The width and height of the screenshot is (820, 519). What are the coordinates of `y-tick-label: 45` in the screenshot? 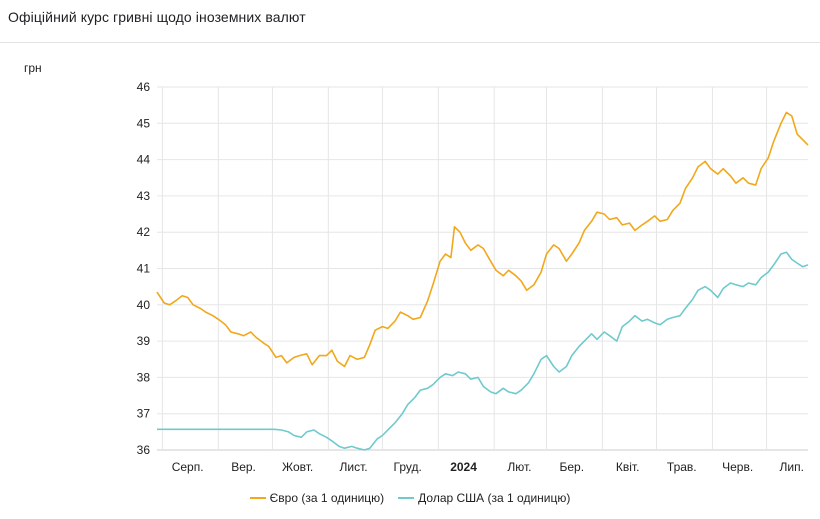 It's located at (144, 123).